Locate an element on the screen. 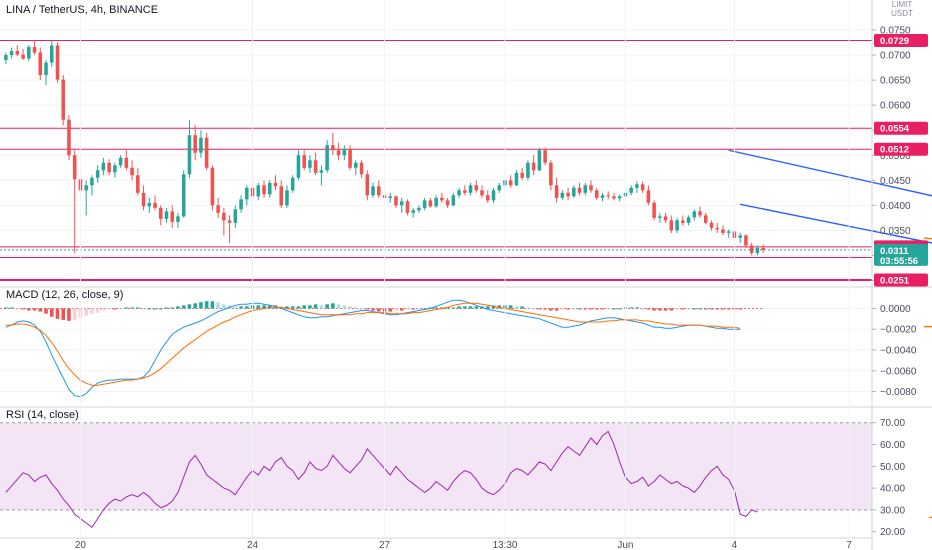  price-tick-label: 0.0450 is located at coordinates (895, 181).